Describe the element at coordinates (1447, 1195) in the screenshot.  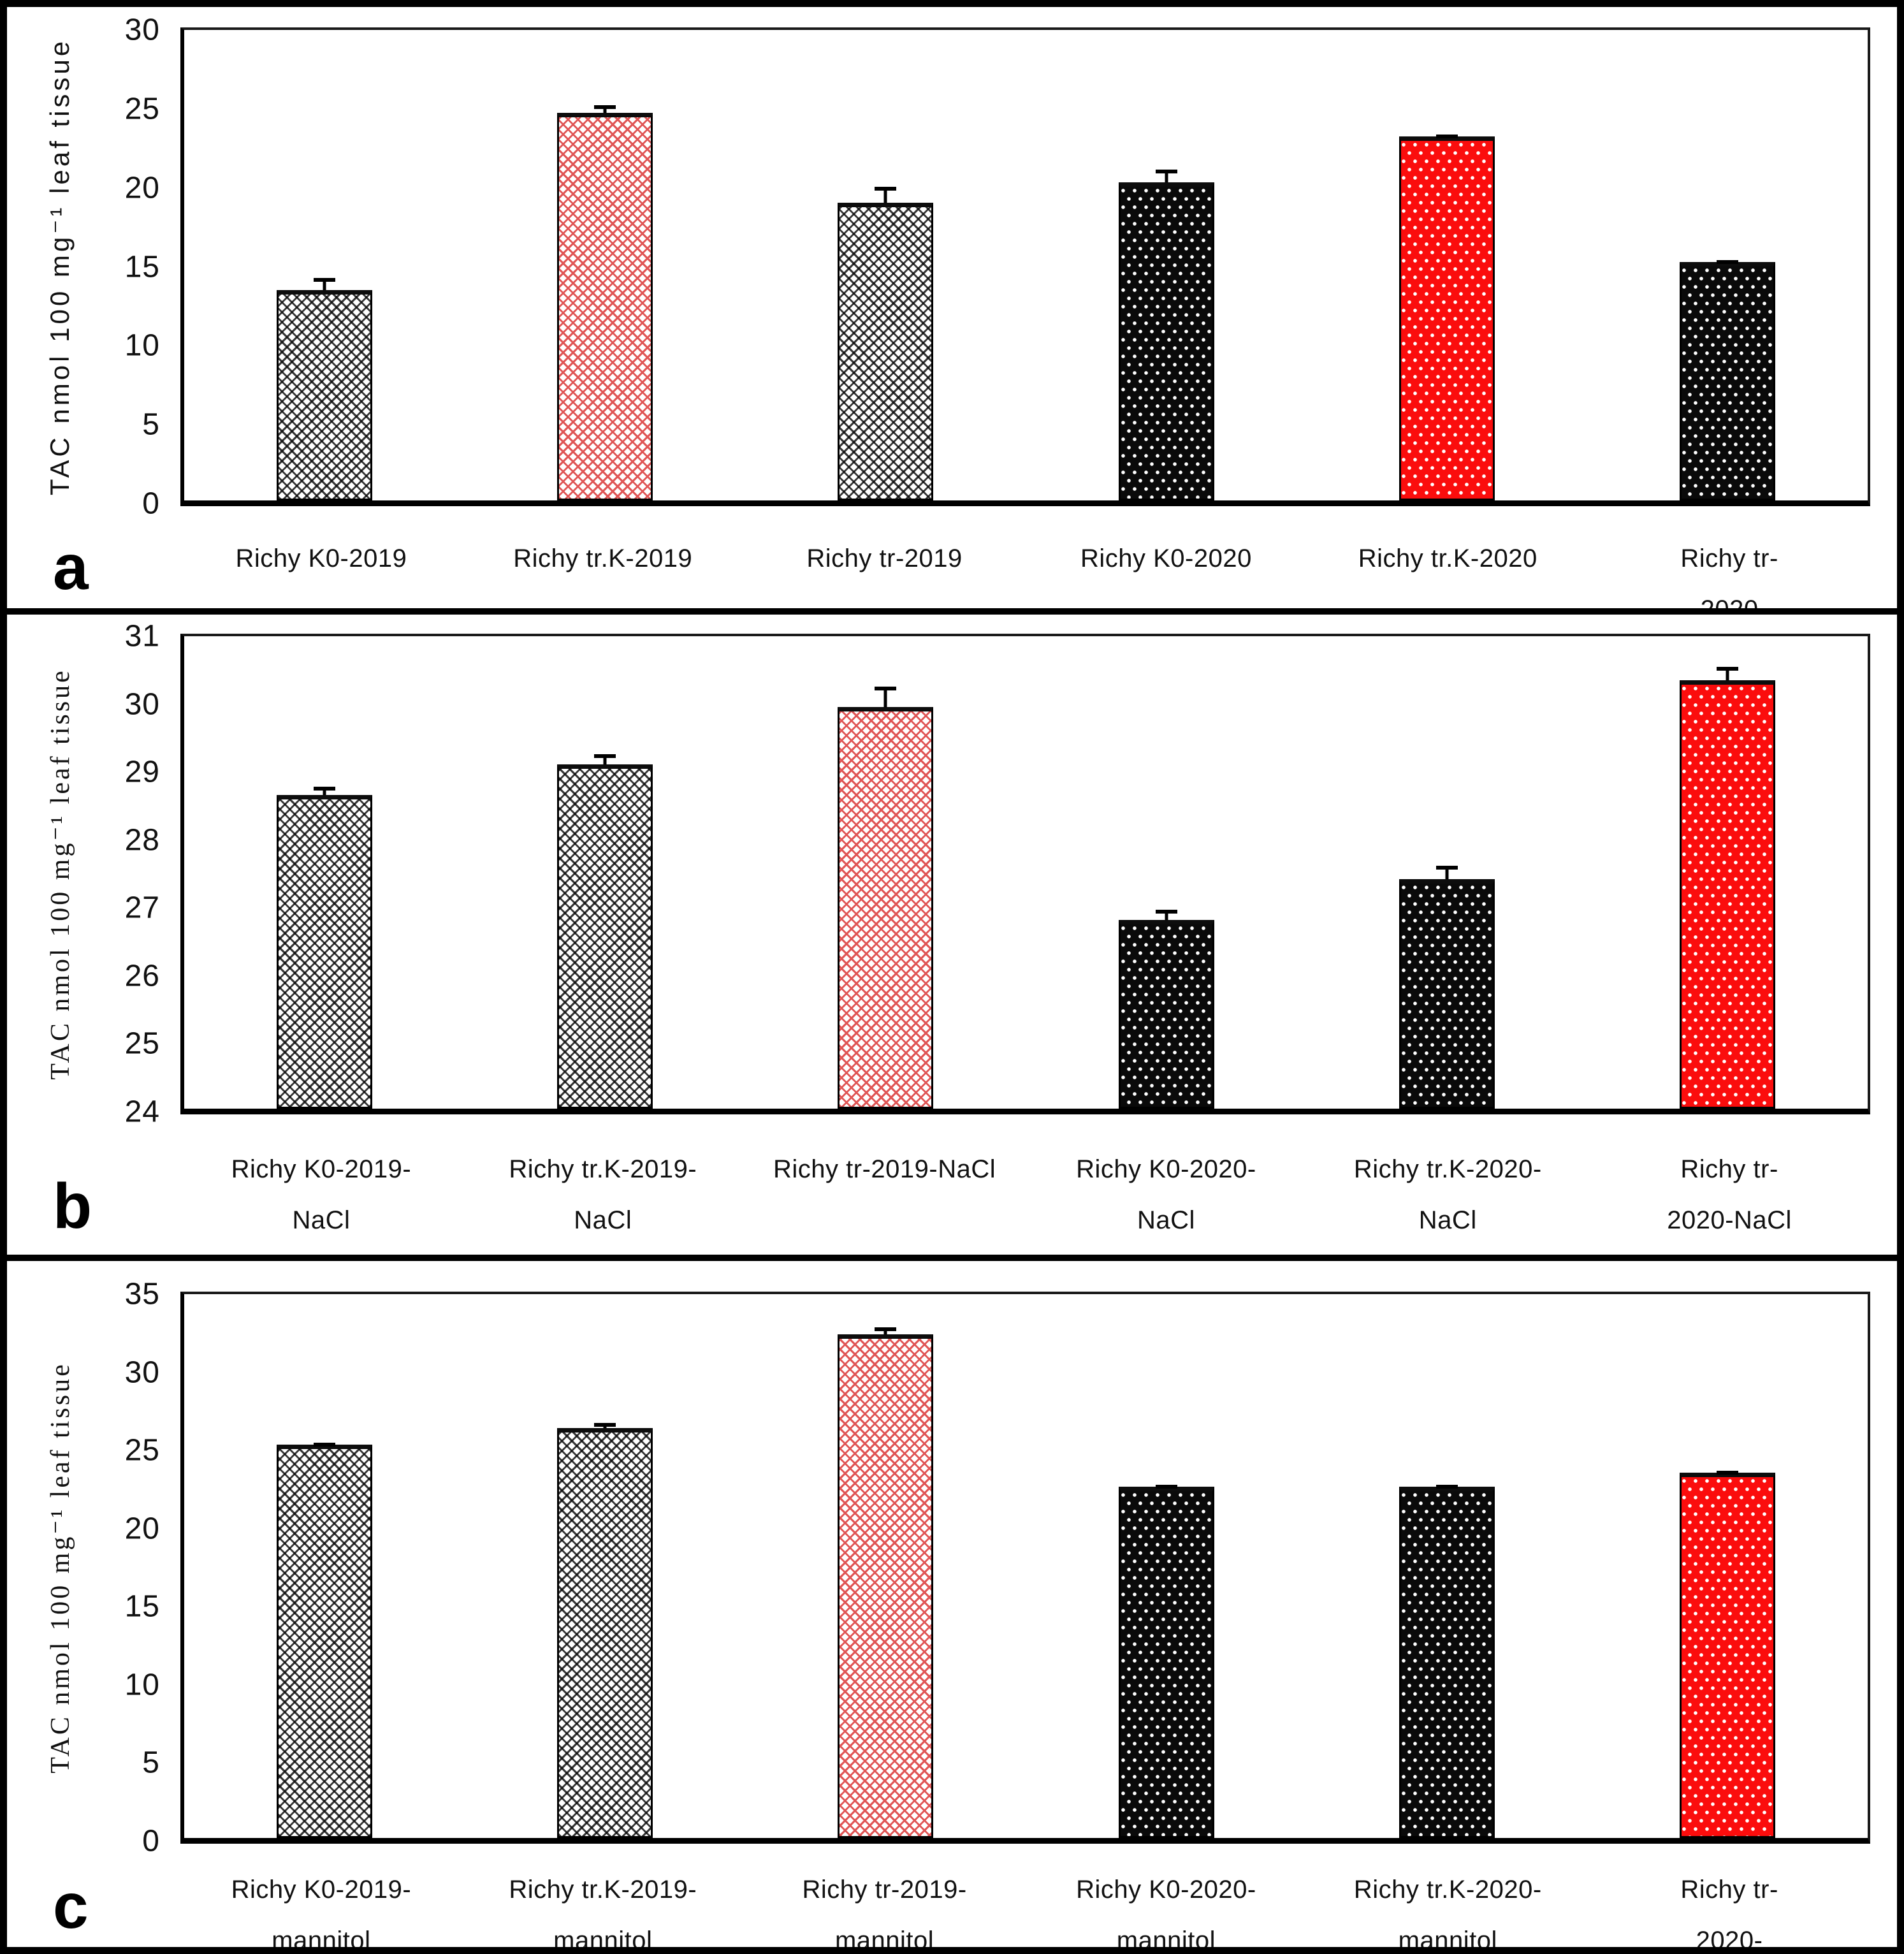
I see `x-tick-label: Richy tr.K-2020- NaCl` at that location.